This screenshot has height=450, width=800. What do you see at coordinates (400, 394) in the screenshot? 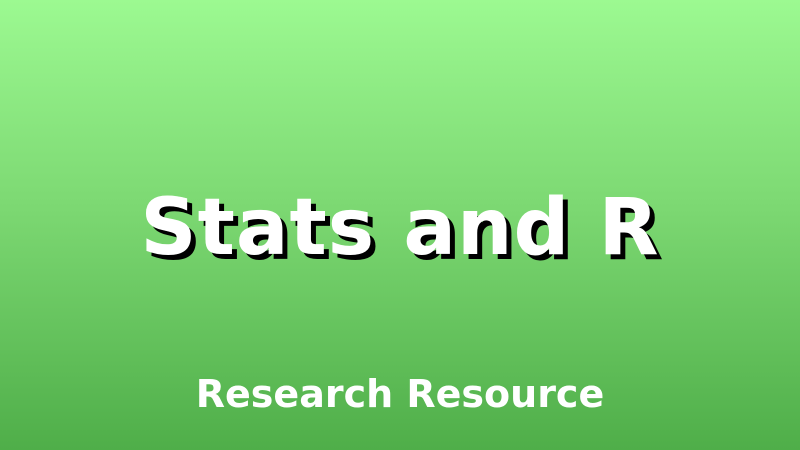
I see `banner-subtitle: Research Resource` at bounding box center [400, 394].